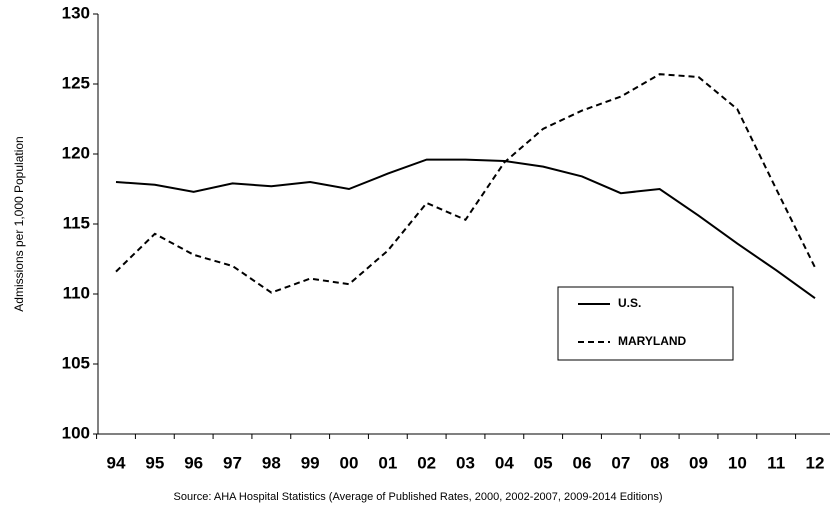  Describe the element at coordinates (776, 462) in the screenshot. I see `x-tick-label: 11` at that location.